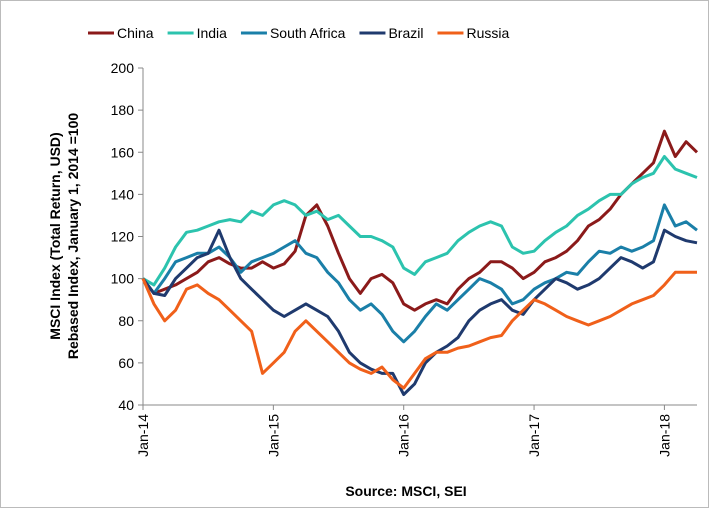  I want to click on y-tick-label: 200, so click(123, 68).